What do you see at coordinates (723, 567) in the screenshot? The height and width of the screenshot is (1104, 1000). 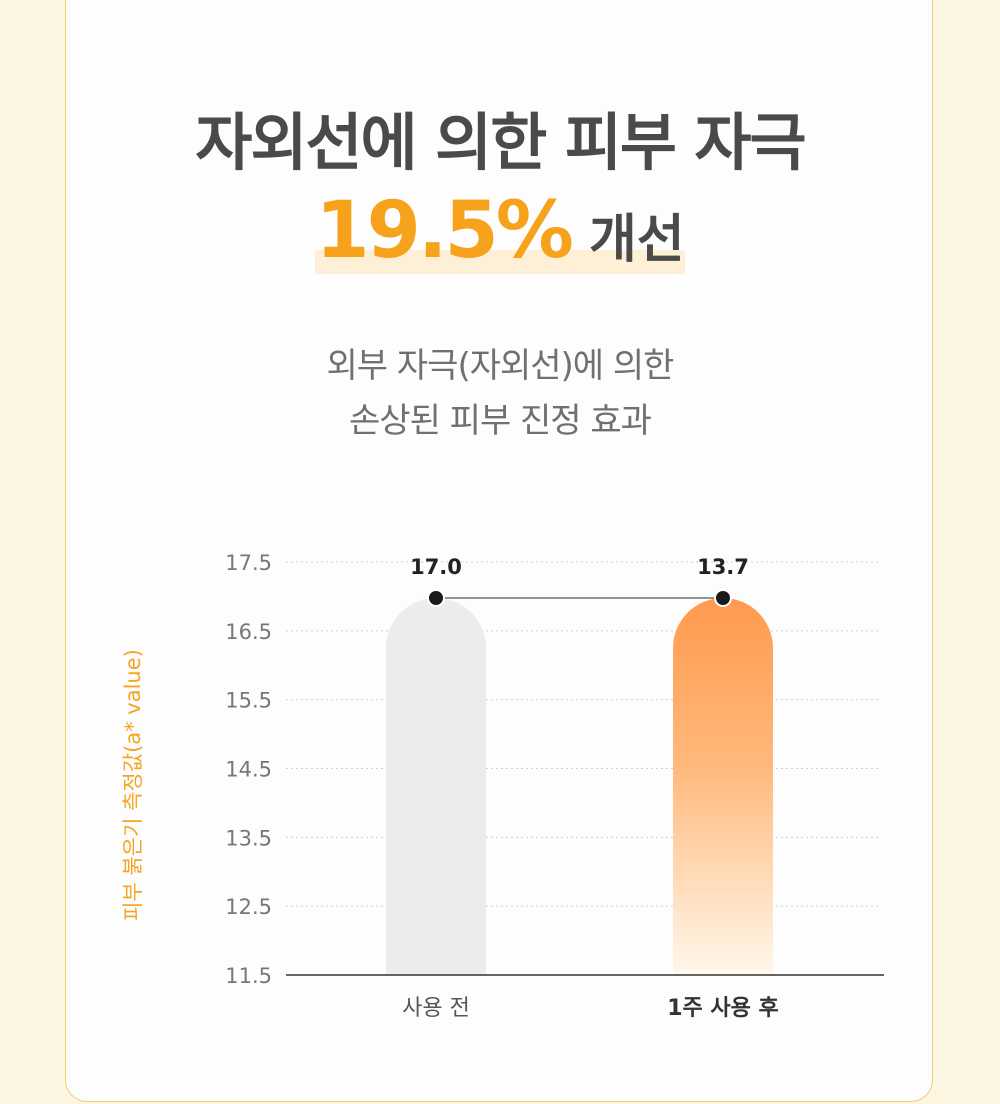 I see `data-label: 13.7` at bounding box center [723, 567].